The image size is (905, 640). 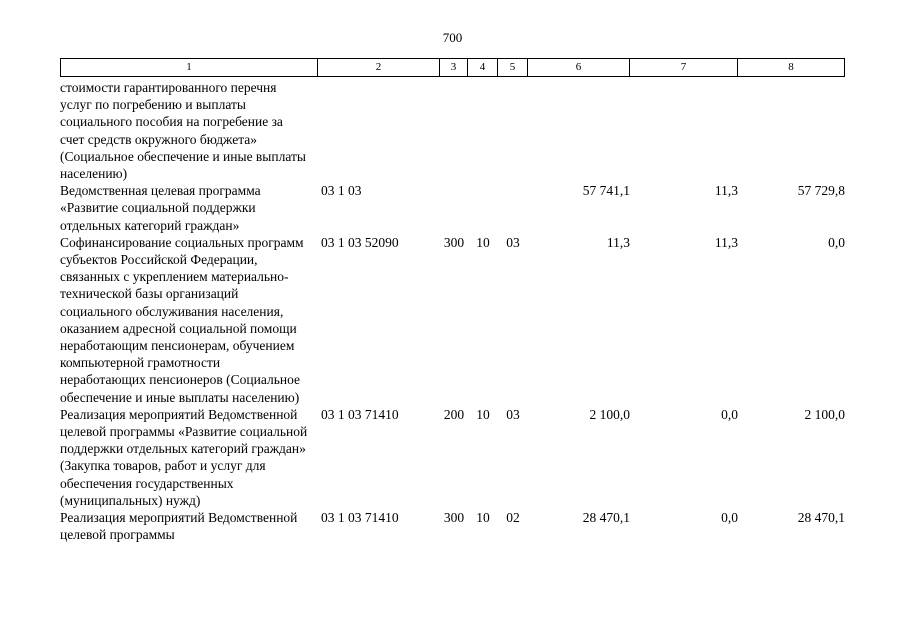 What do you see at coordinates (606, 518) in the screenshot?
I see `row-amount-total: 28 470,1` at bounding box center [606, 518].